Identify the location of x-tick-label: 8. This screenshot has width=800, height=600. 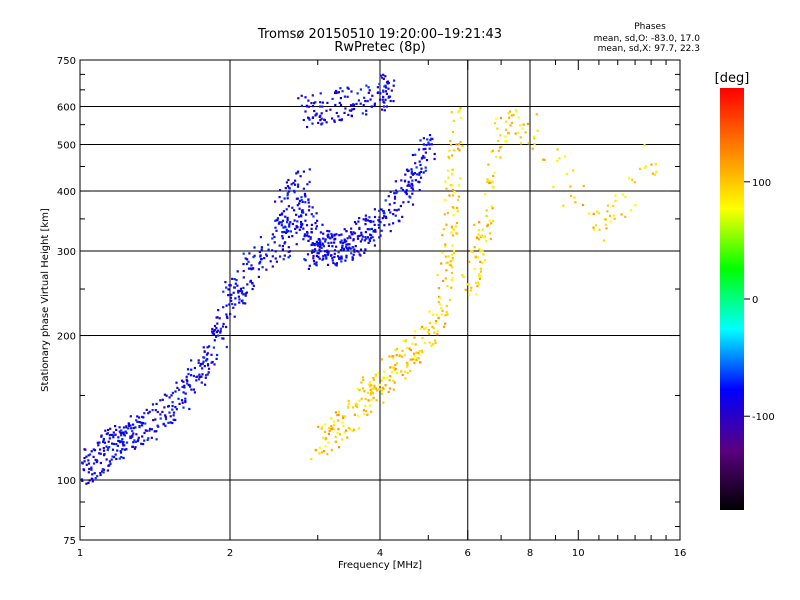
(530, 553).